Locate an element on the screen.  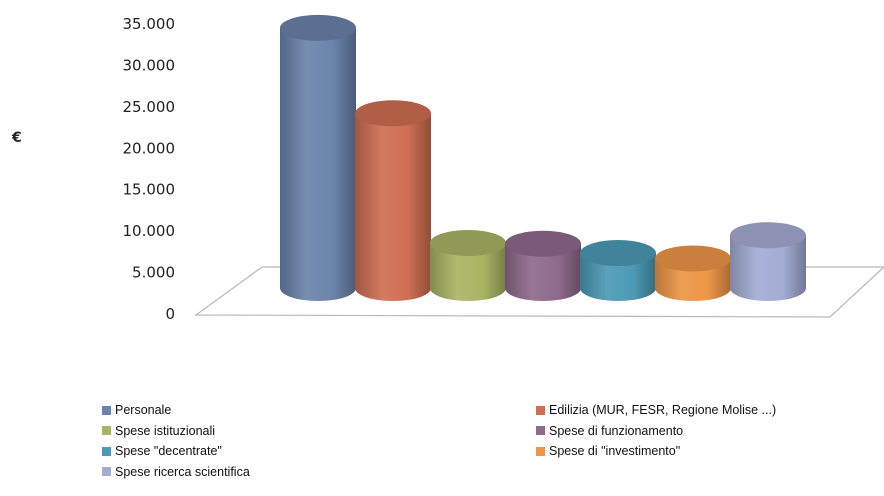
legend-item: Spese di funzionamento is located at coordinates (609, 431).